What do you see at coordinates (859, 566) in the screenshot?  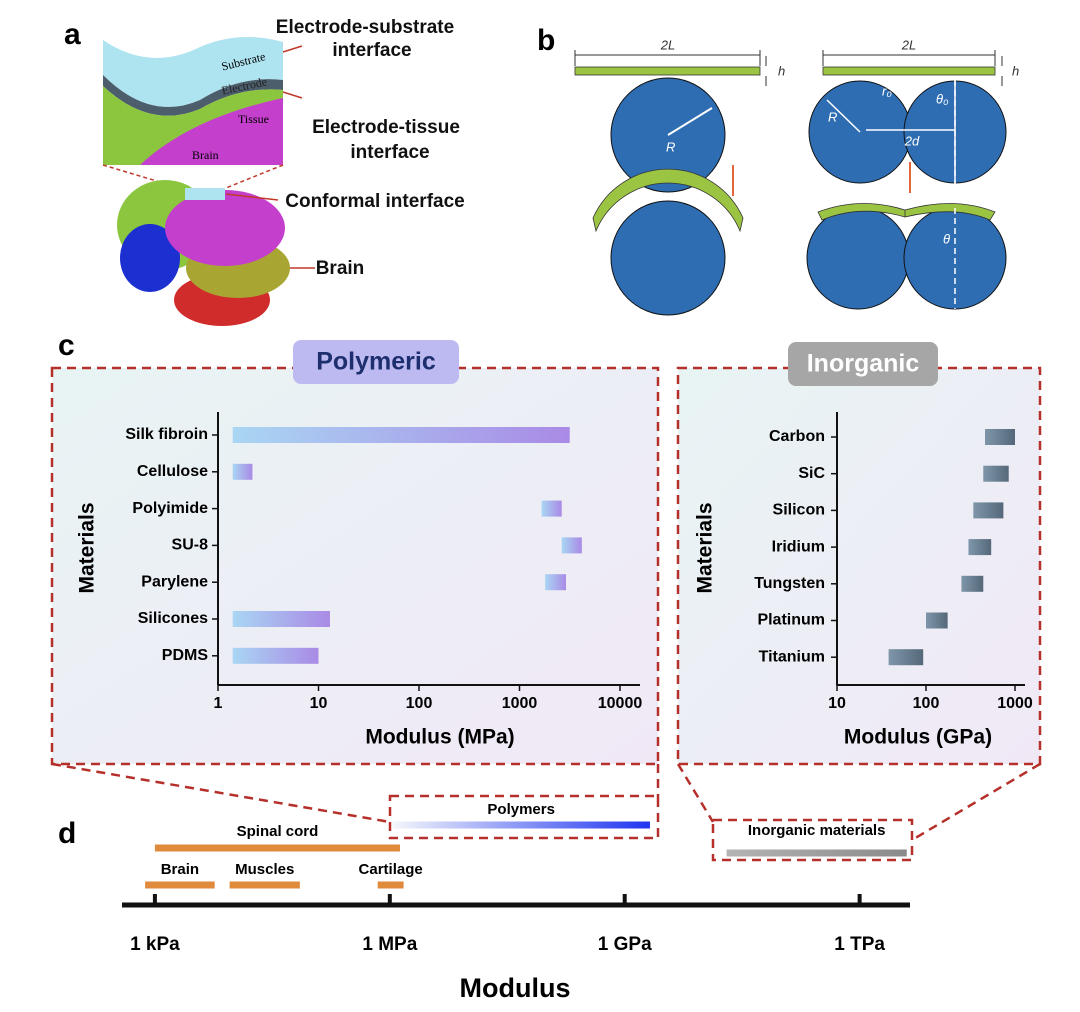 I see `chart-frame` at bounding box center [859, 566].